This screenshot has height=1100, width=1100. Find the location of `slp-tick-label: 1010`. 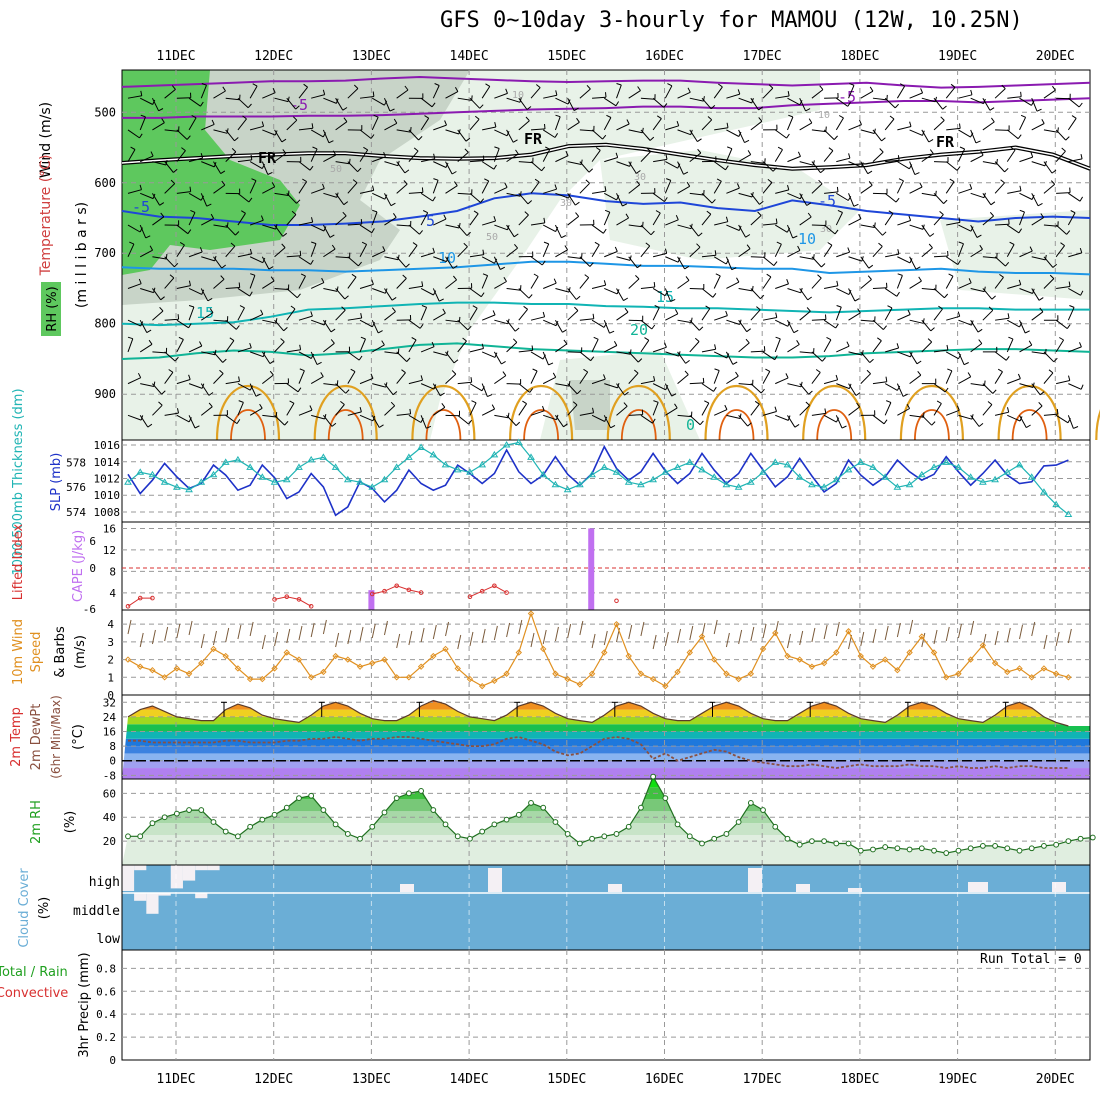

slp-tick-label: 1010 is located at coordinates (107, 495).